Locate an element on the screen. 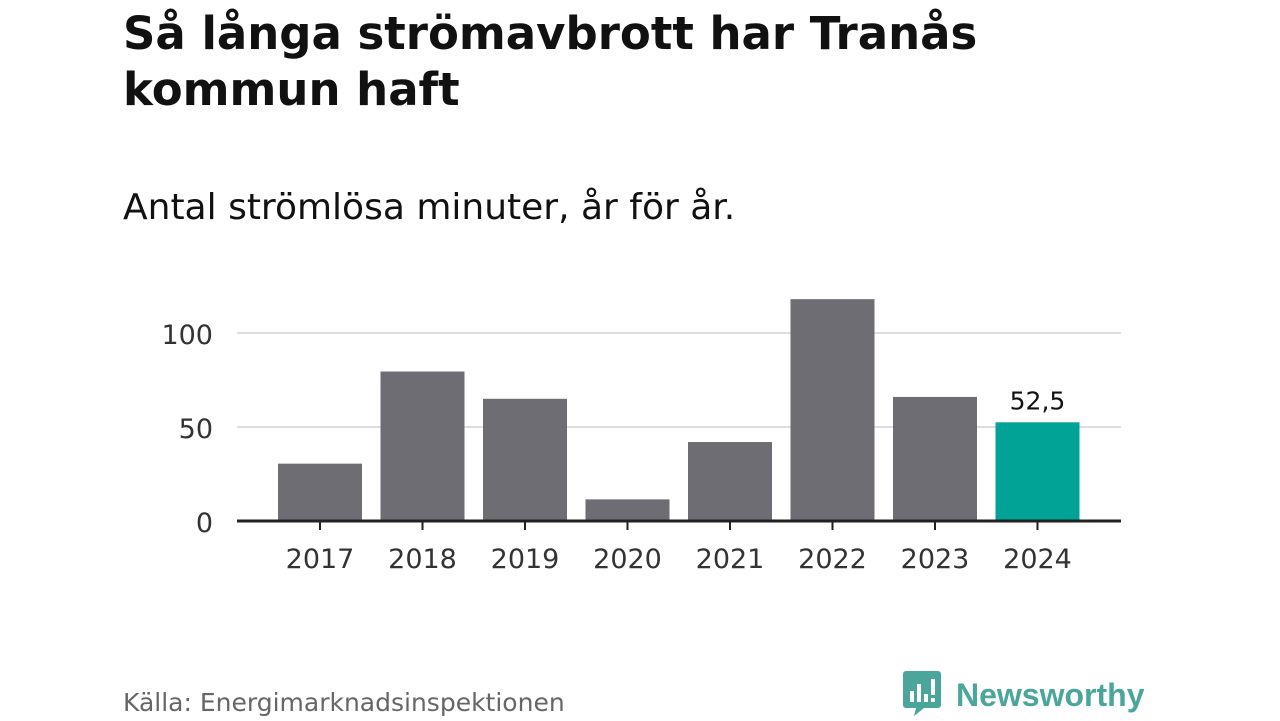 The image size is (1280, 721). bar-2023 is located at coordinates (935, 458).